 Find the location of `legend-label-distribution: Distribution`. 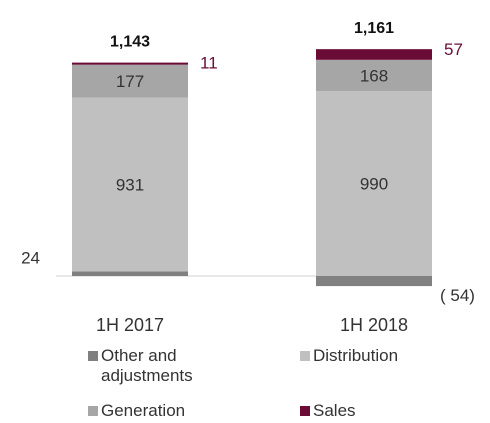

legend-label-distribution: Distribution is located at coordinates (356, 355).